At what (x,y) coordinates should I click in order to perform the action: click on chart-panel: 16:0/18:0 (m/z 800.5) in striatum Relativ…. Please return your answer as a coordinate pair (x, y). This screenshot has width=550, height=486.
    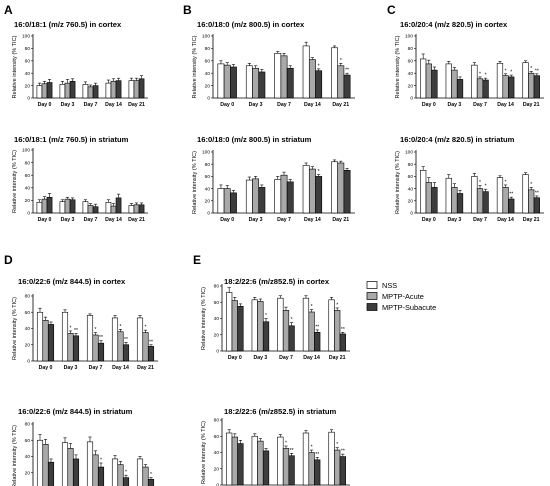
    Looking at the image, I should click on (273, 179).